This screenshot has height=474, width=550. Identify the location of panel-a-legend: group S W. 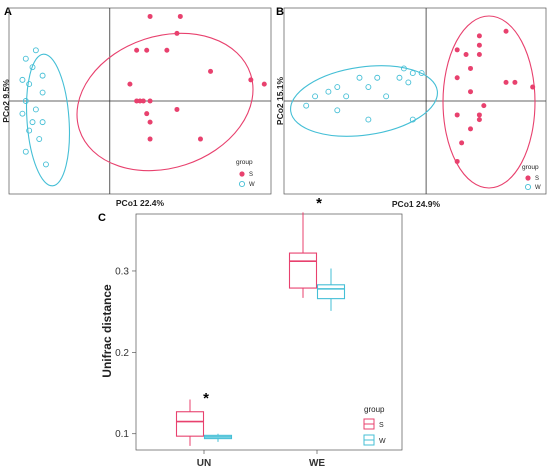
(245, 173).